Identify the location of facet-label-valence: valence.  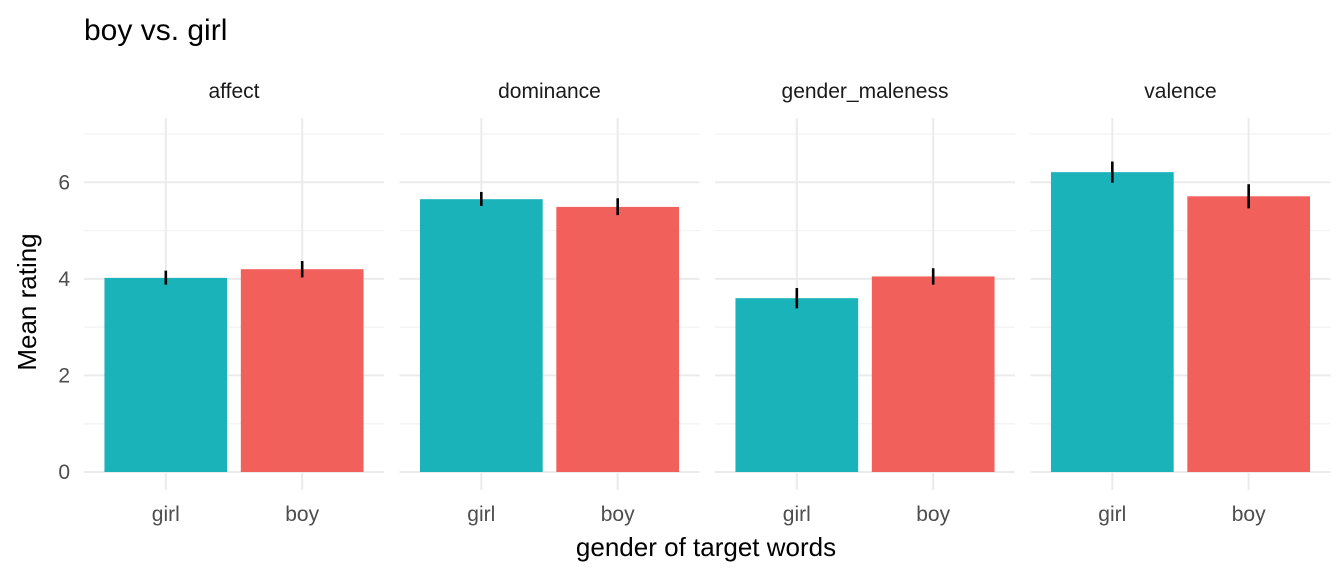
(1180, 91).